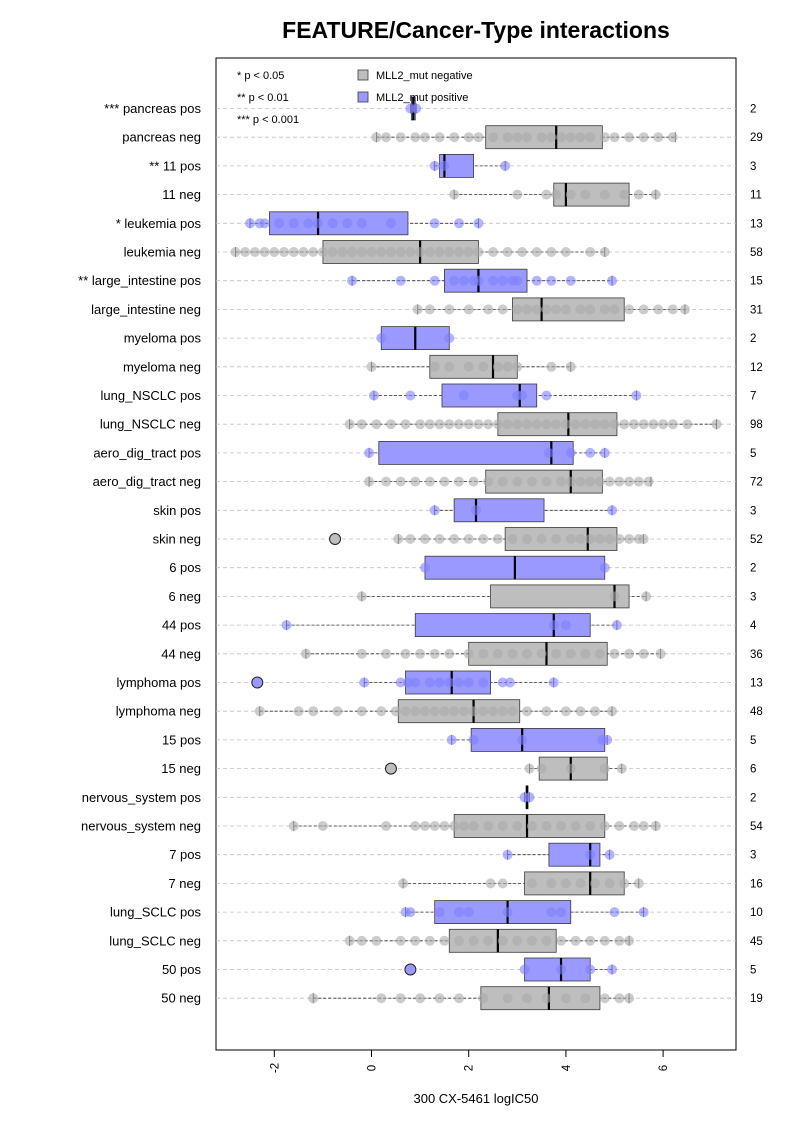 This screenshot has width=793, height=1122. Describe the element at coordinates (182, 739) in the screenshot. I see `row-label: 15 pos` at that location.